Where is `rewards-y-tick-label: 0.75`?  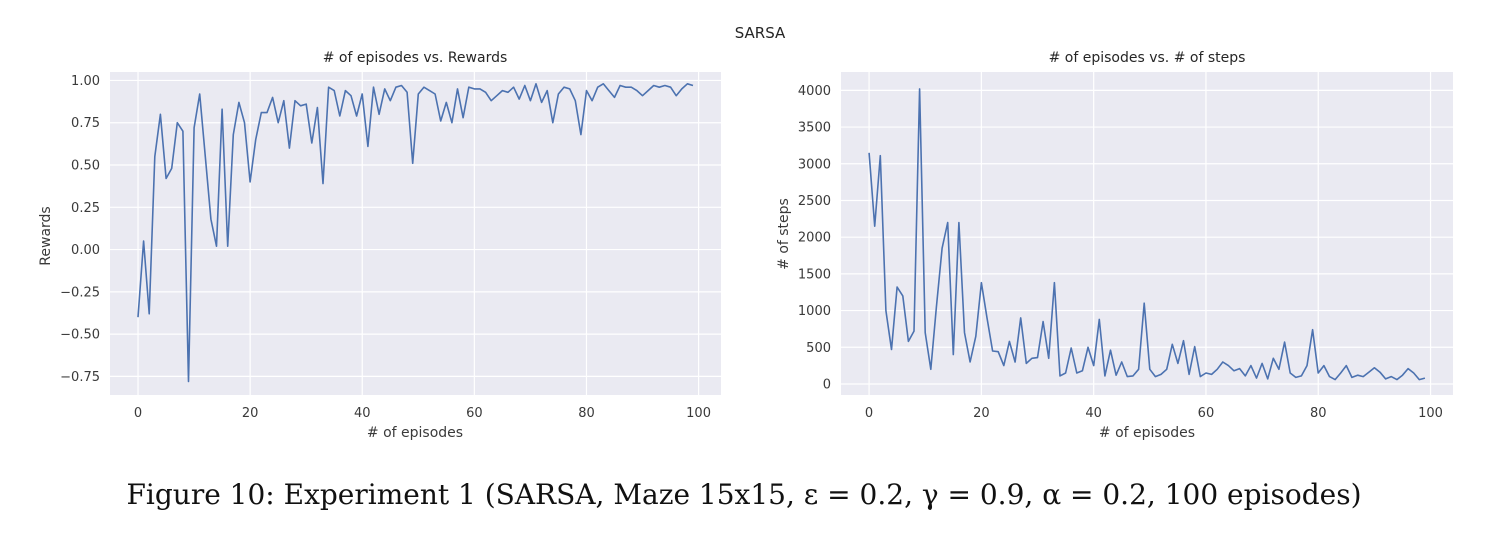
rewards-y-tick-label: 0.75 is located at coordinates (85, 123).